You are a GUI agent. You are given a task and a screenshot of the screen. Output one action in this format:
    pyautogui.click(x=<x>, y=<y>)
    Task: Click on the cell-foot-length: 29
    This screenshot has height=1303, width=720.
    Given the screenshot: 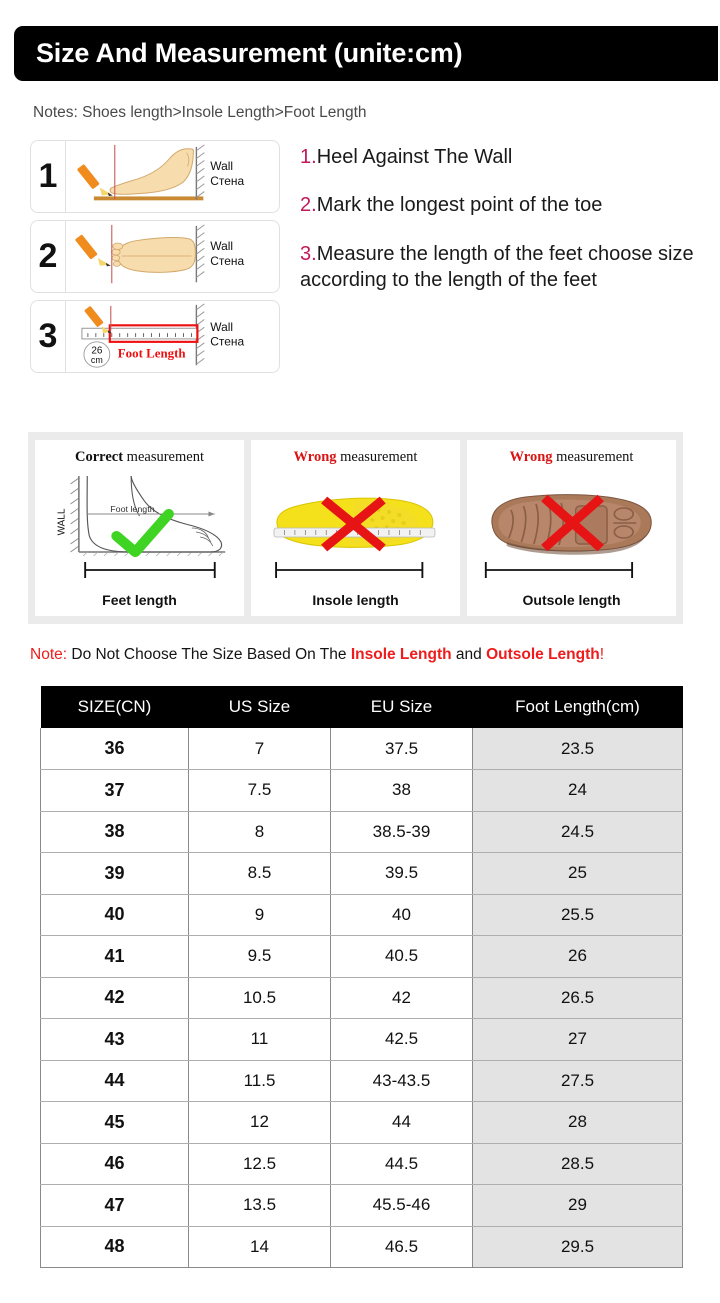 What is the action you would take?
    pyautogui.click(x=577, y=1205)
    